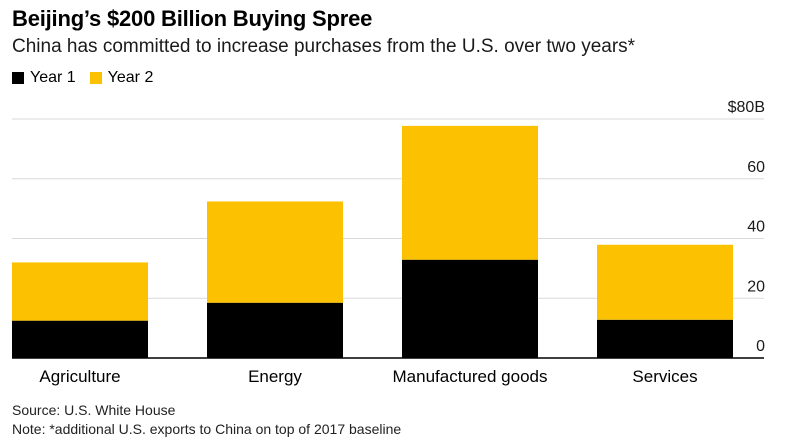 The image size is (801, 448). What do you see at coordinates (82, 78) in the screenshot?
I see `legend: Year 1 Year 2` at bounding box center [82, 78].